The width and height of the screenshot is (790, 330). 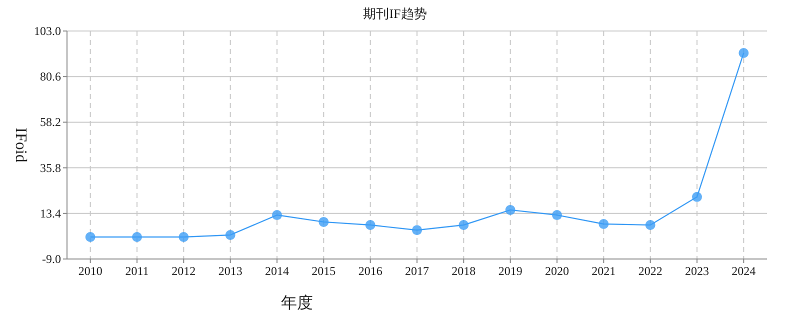 I want to click on x-tick-label: 2011, so click(x=137, y=271).